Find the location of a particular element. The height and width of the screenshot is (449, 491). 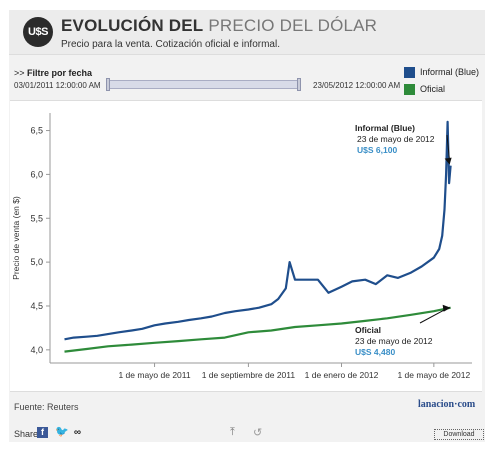

annotation-informal-value: U$S 6,100 is located at coordinates (377, 150).